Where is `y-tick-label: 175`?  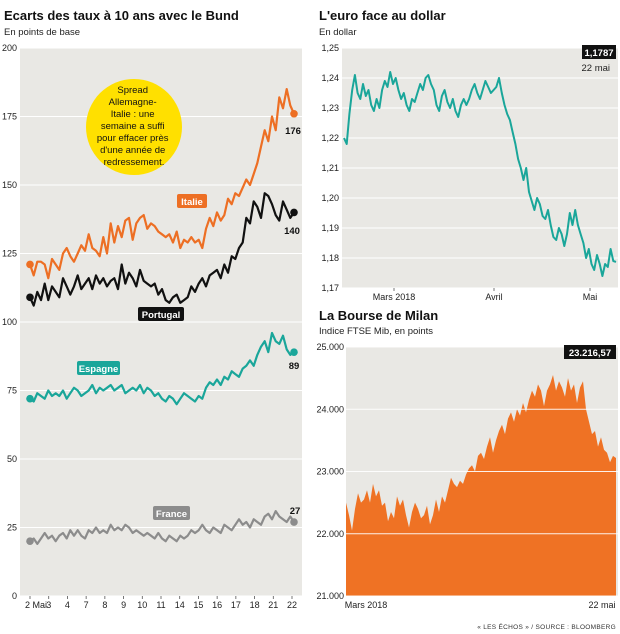
y-tick-label: 175 is located at coordinates (9, 117).